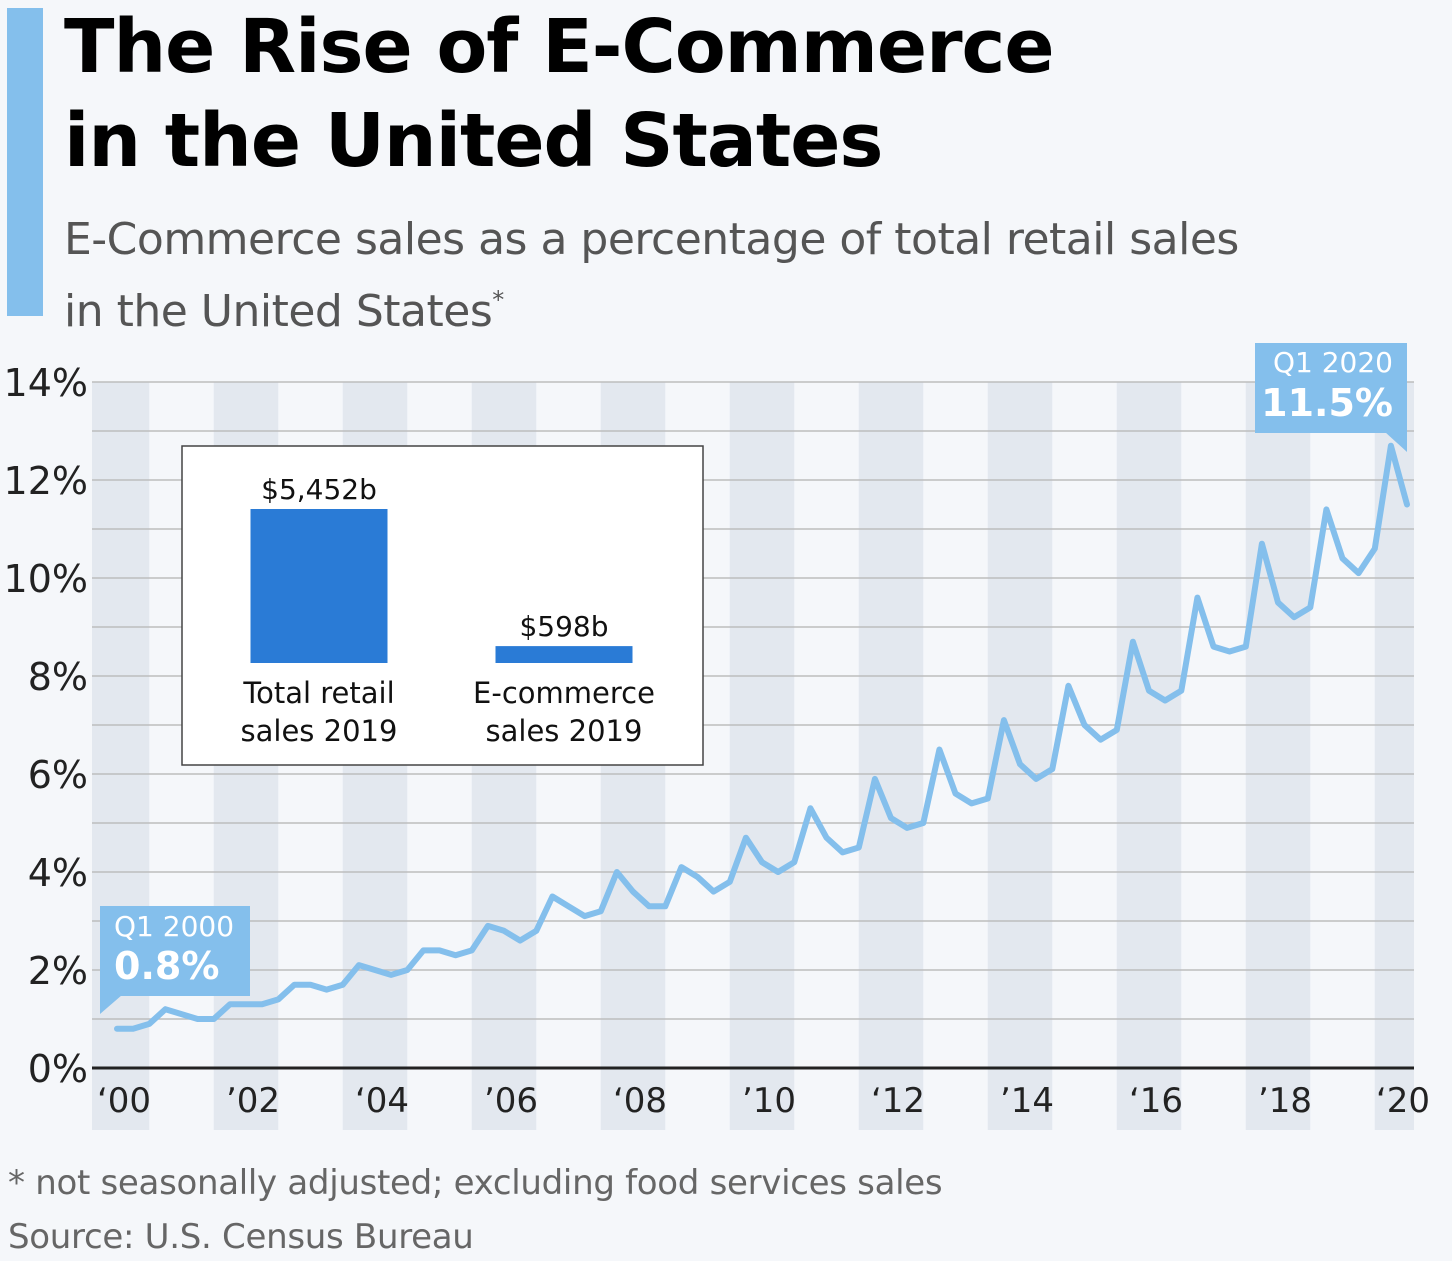 The width and height of the screenshot is (1452, 1261). What do you see at coordinates (640, 1101) in the screenshot?
I see `x-tick-label: ‘08` at bounding box center [640, 1101].